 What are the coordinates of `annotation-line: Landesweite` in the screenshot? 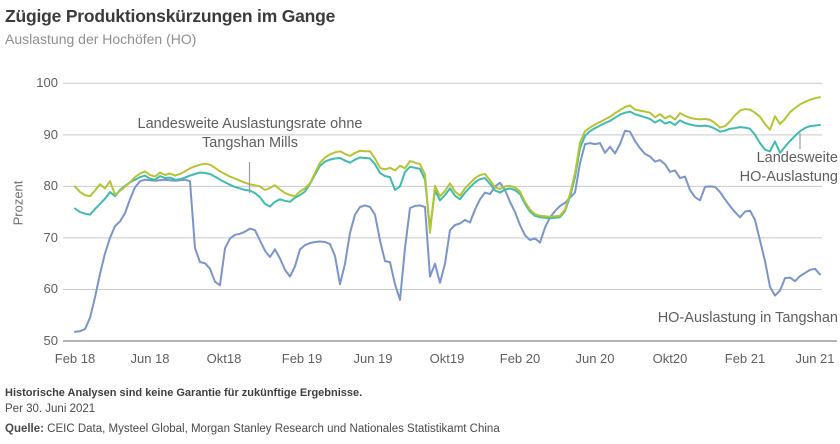 It's located at (797, 158).